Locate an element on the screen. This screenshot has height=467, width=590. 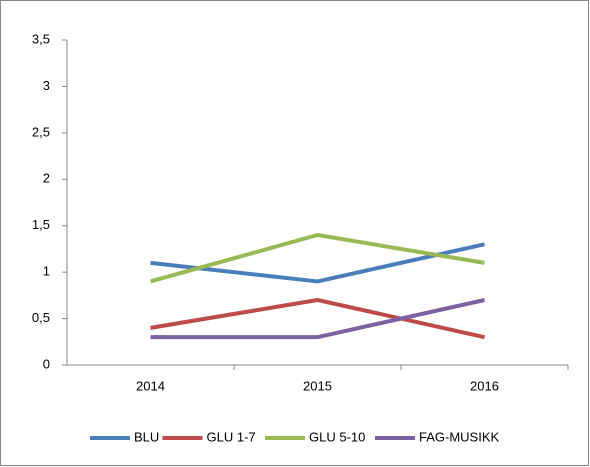
y-tick-label: 0 is located at coordinates (46, 363).